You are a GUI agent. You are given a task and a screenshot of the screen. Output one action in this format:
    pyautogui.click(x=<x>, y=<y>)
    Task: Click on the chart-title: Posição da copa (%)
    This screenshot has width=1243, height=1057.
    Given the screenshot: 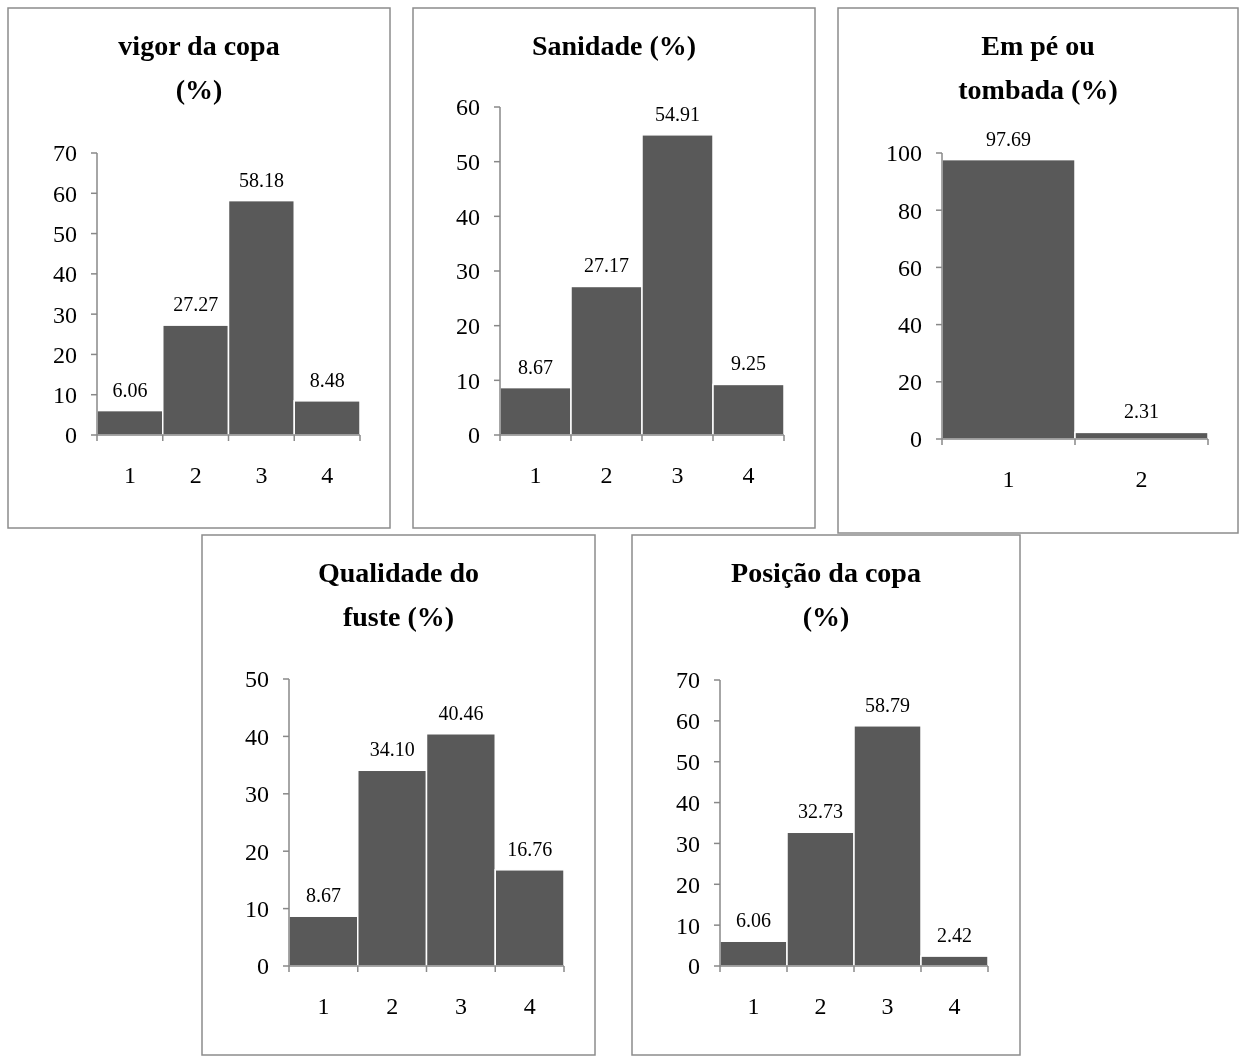 What is the action you would take?
    pyautogui.click(x=826, y=594)
    